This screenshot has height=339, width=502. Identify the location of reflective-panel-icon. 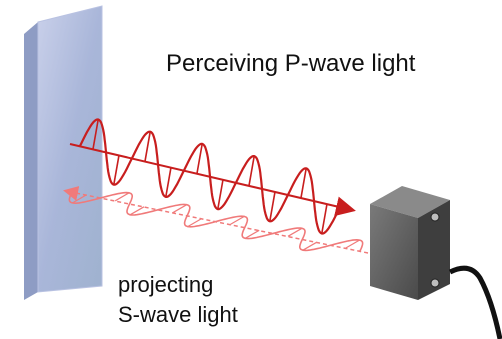
(63, 152).